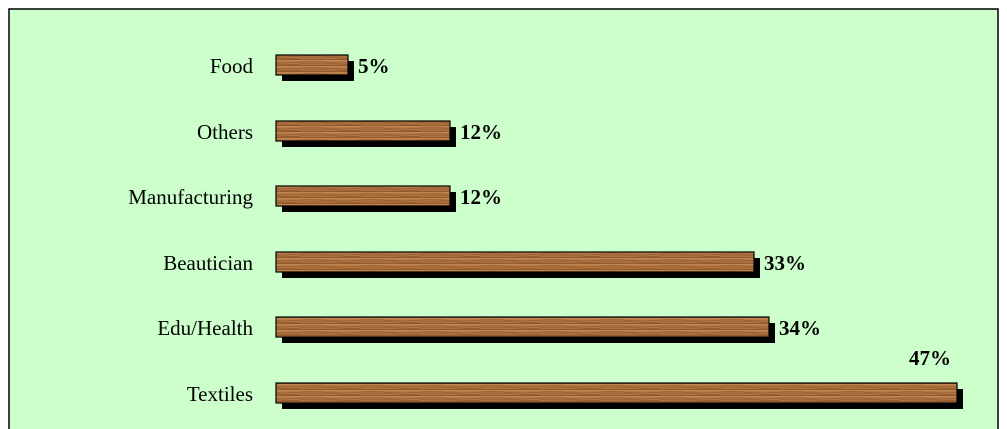  What do you see at coordinates (220, 394) in the screenshot?
I see `category-label-textiles: Textiles` at bounding box center [220, 394].